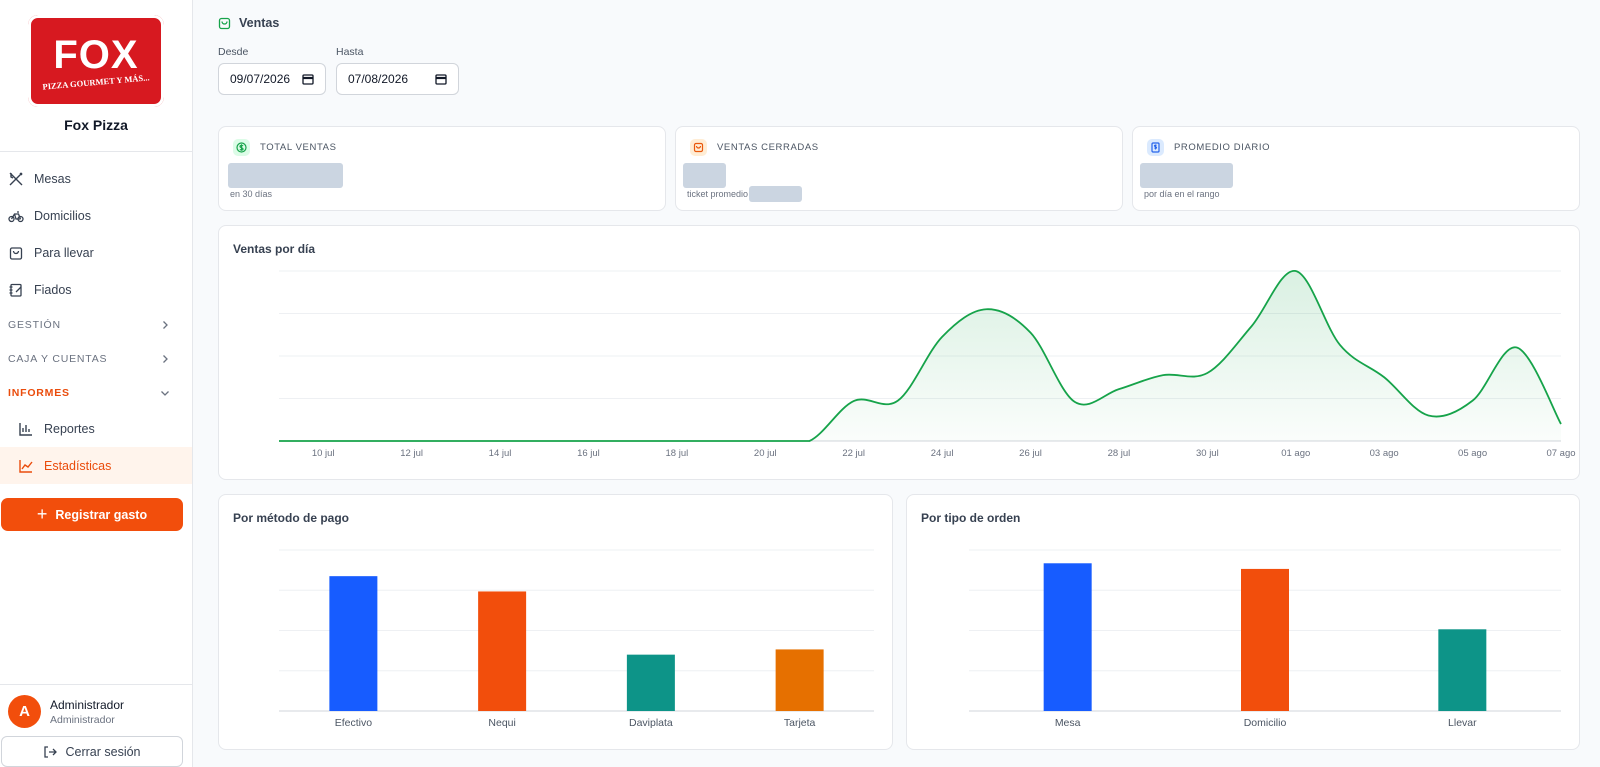 Image resolution: width=1600 pixels, height=767 pixels. What do you see at coordinates (96, 393) in the screenshot?
I see `section-informes: INFORMES` at bounding box center [96, 393].